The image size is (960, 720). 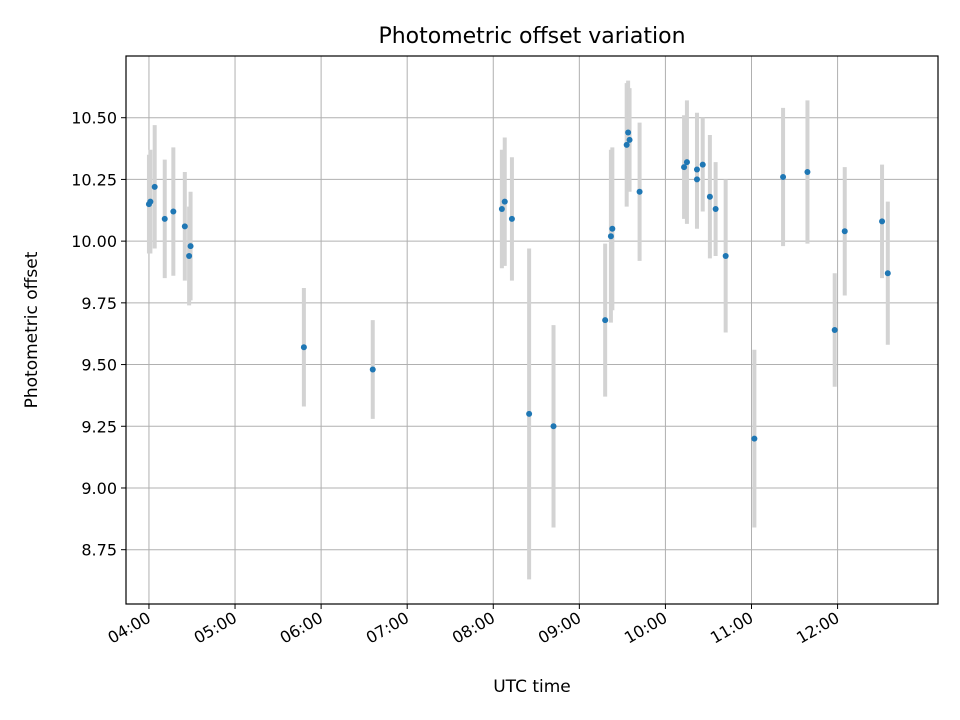 What do you see at coordinates (99, 426) in the screenshot?
I see `y-tick-label: 9.25` at bounding box center [99, 426].